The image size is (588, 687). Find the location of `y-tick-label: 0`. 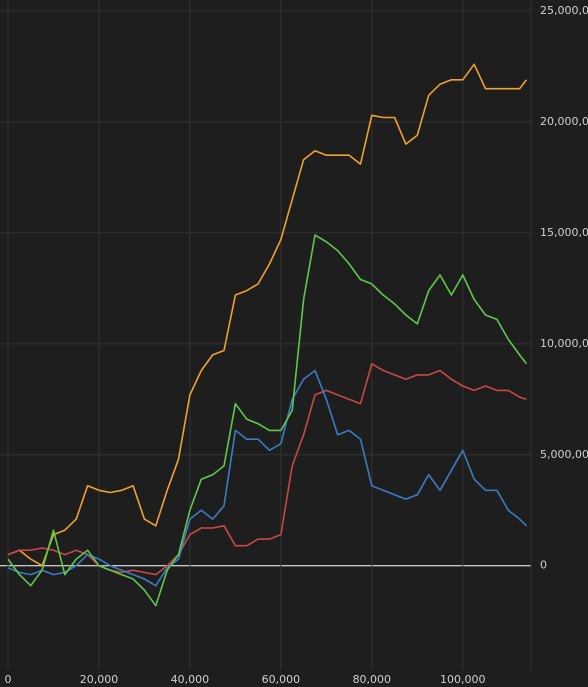

y-tick-label: 0 is located at coordinates (543, 565).